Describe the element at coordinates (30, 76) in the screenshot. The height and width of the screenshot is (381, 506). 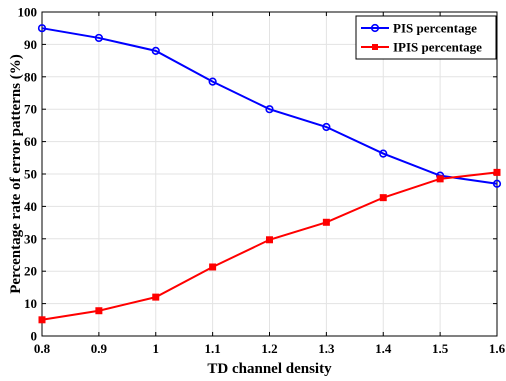
I see `y-tick-label: 80` at that location.